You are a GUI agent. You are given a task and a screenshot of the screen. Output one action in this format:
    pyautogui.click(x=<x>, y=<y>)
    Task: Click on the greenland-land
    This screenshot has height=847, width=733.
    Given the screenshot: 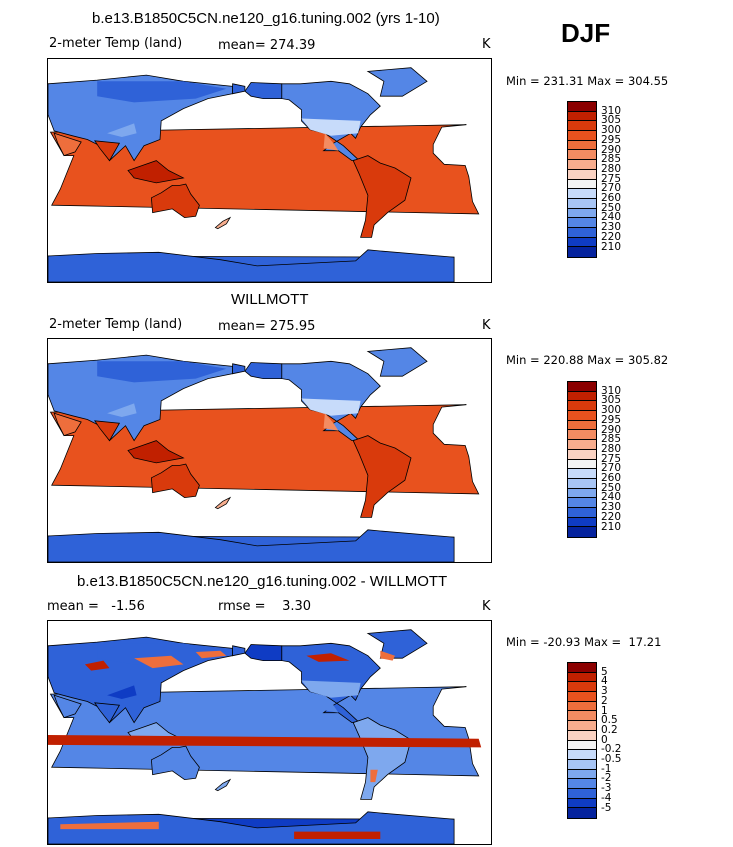 What is the action you would take?
    pyautogui.click(x=397, y=644)
    